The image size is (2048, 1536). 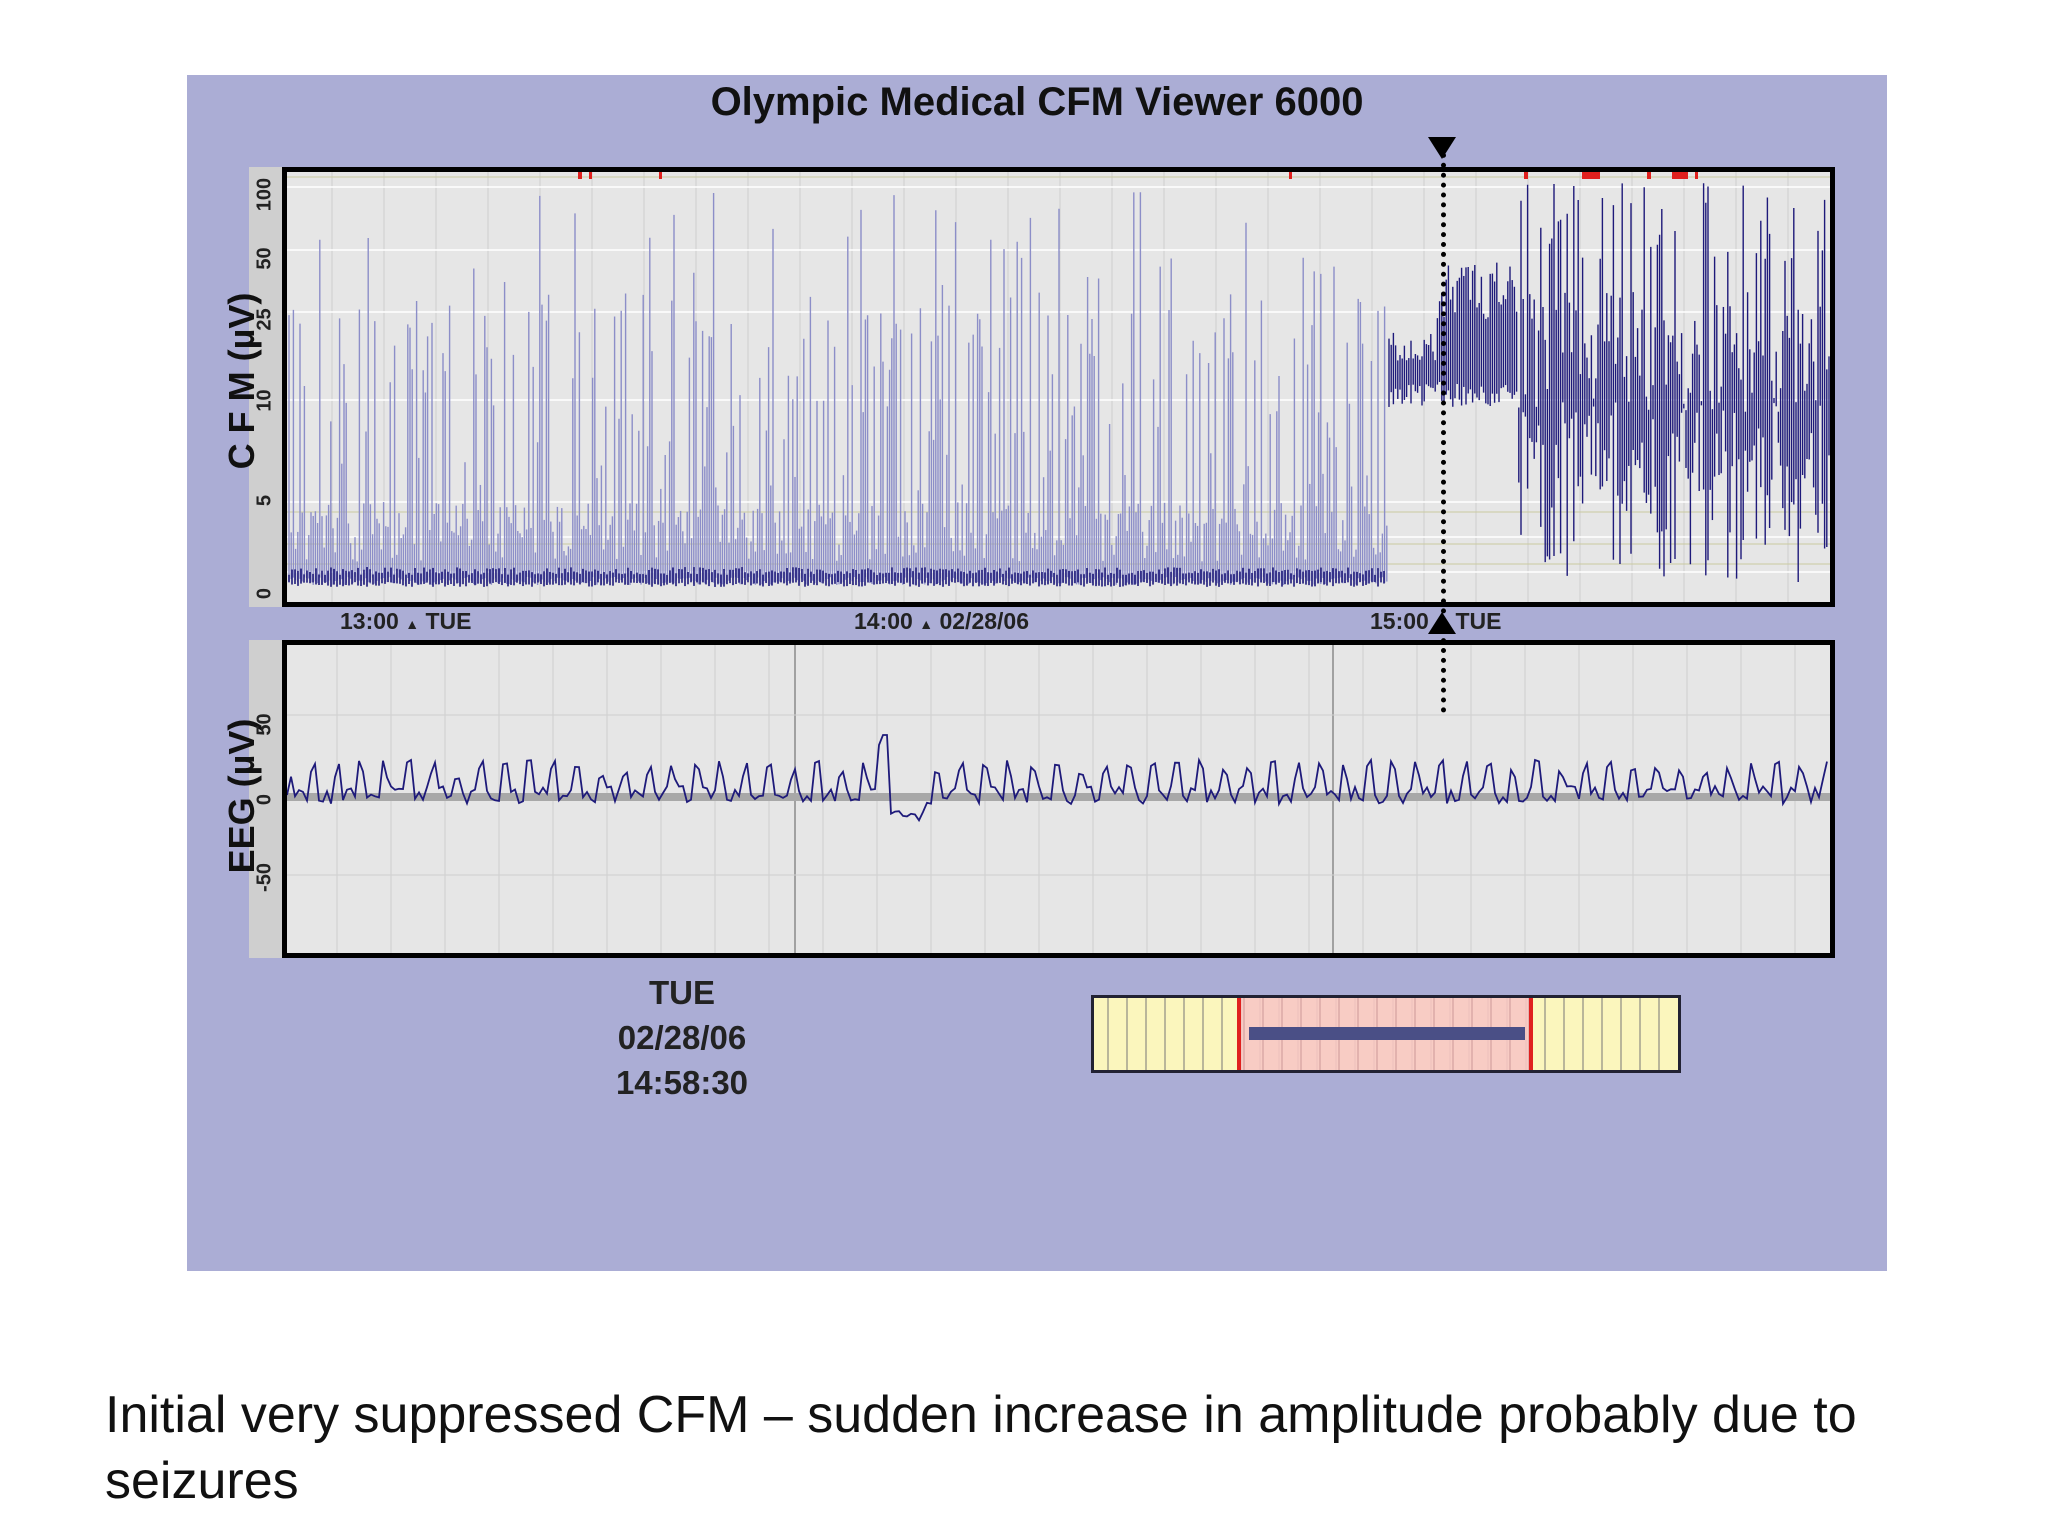 What do you see at coordinates (682, 1082) in the screenshot?
I see `cursor-time: 14:58:30` at bounding box center [682, 1082].